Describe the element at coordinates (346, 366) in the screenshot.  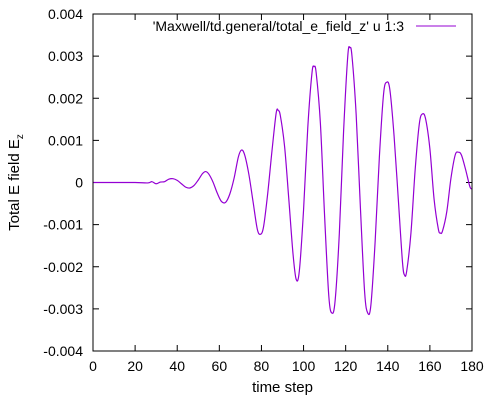
I see `x-tick-label: 120` at that location.